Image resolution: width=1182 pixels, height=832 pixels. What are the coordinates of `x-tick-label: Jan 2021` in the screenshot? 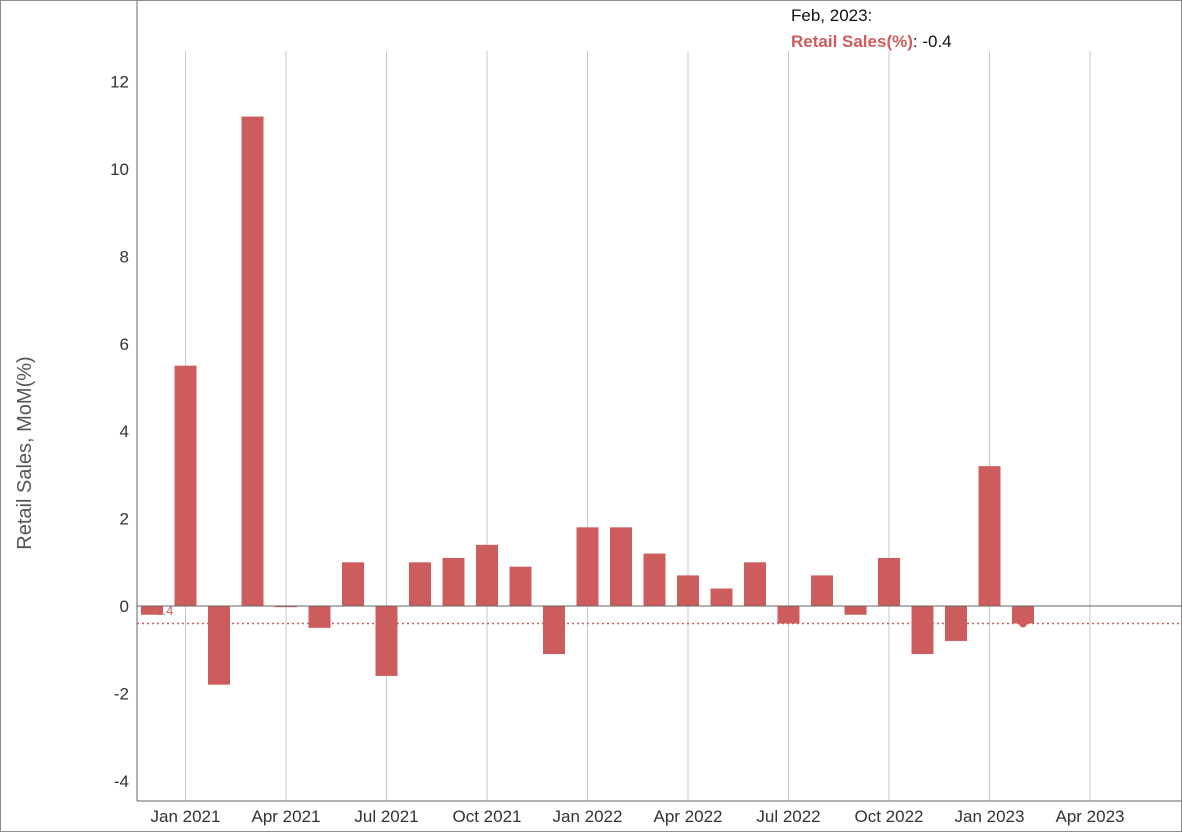 It's located at (186, 816).